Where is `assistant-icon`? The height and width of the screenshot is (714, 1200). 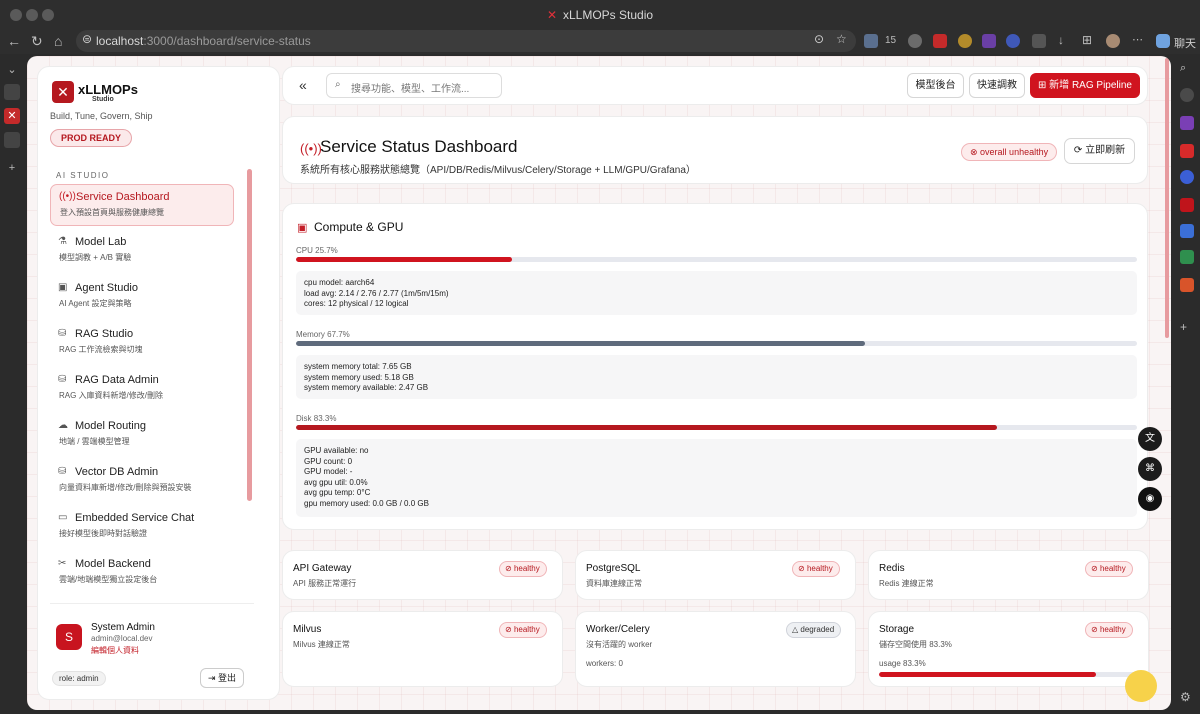
assistant-icon is located at coordinates (1163, 41).